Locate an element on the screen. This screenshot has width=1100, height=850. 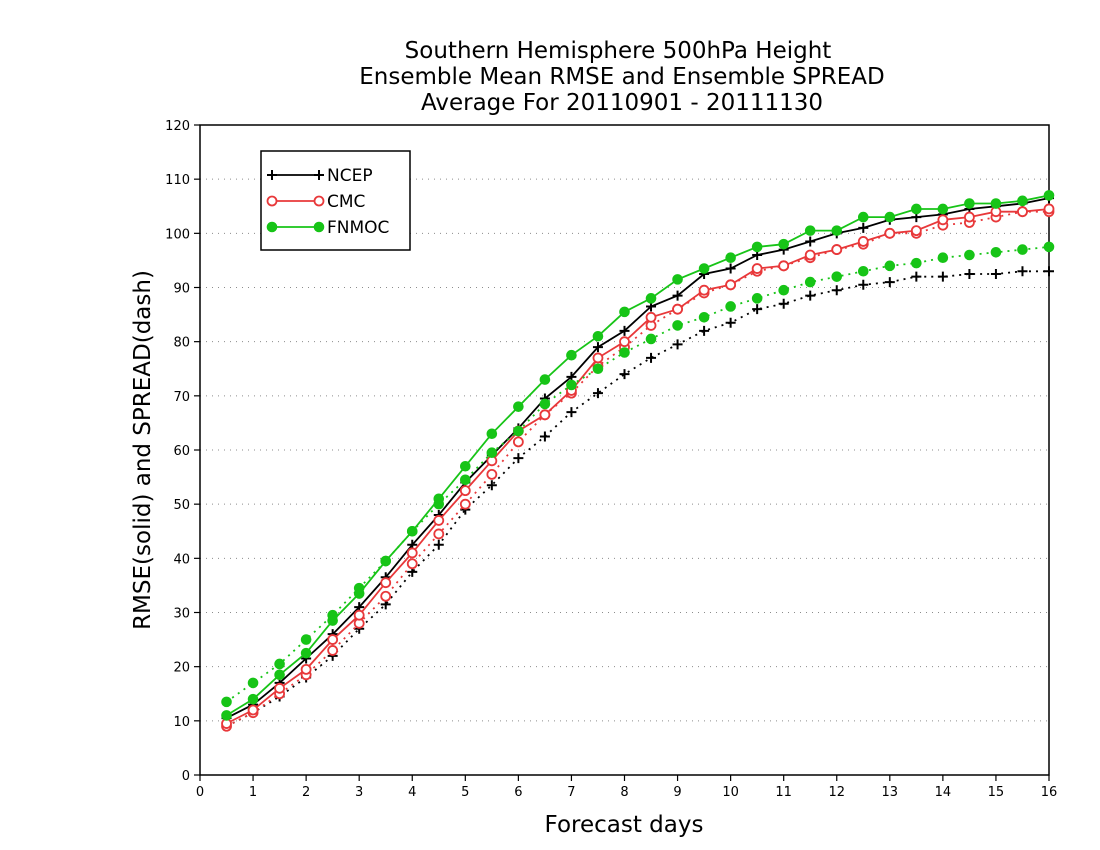
x-tick-label: 5 is located at coordinates (465, 792).